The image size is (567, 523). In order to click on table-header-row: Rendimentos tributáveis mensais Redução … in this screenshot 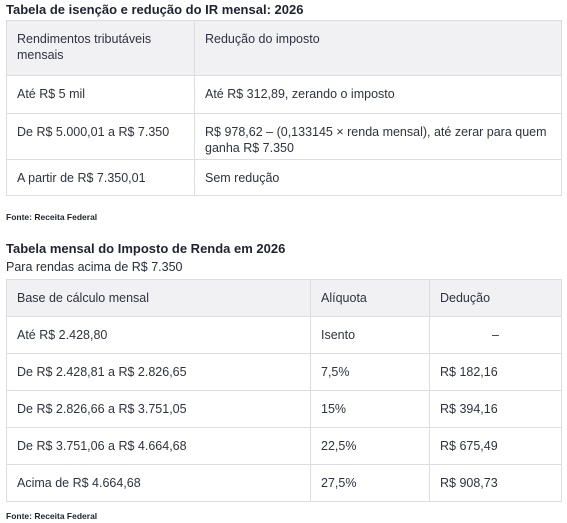, I will do `click(284, 48)`.